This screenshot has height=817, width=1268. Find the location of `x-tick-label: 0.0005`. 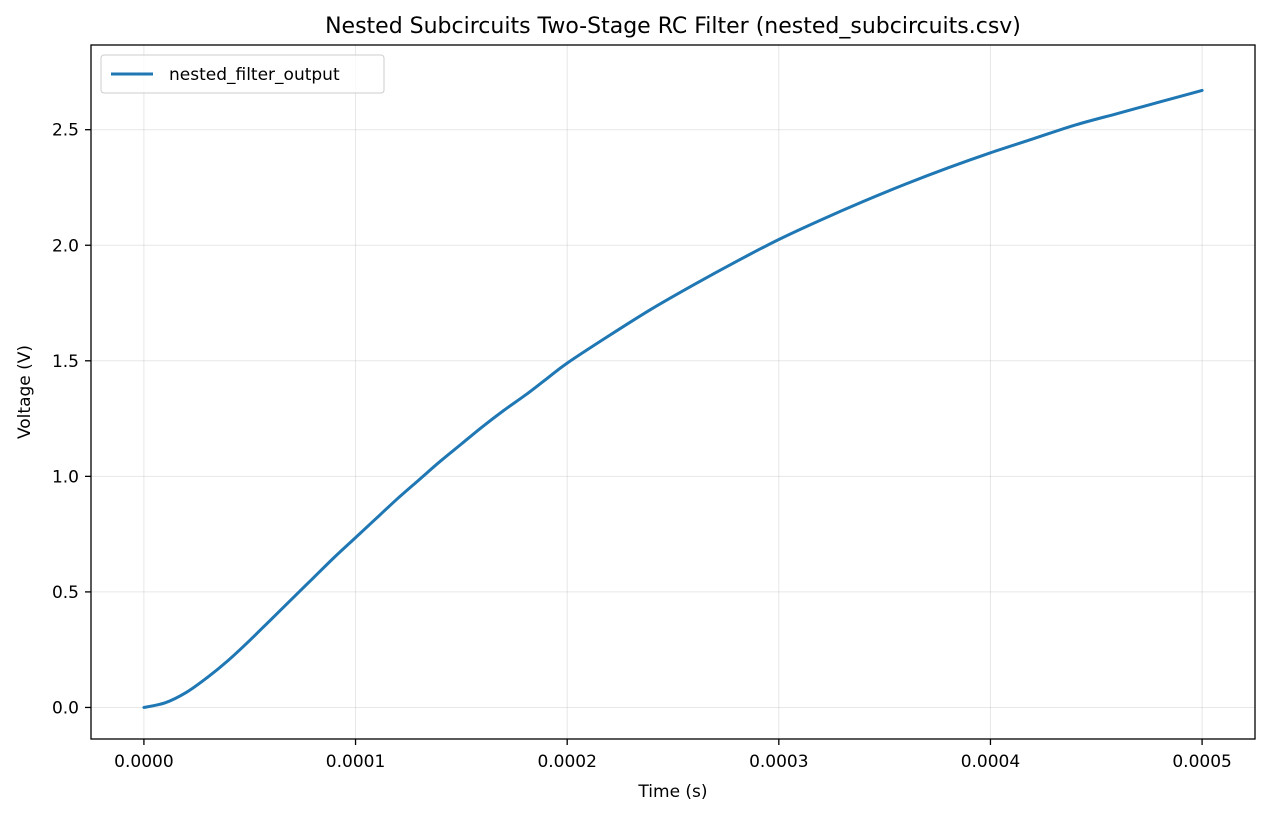

x-tick-label: 0.0005 is located at coordinates (1201, 762).